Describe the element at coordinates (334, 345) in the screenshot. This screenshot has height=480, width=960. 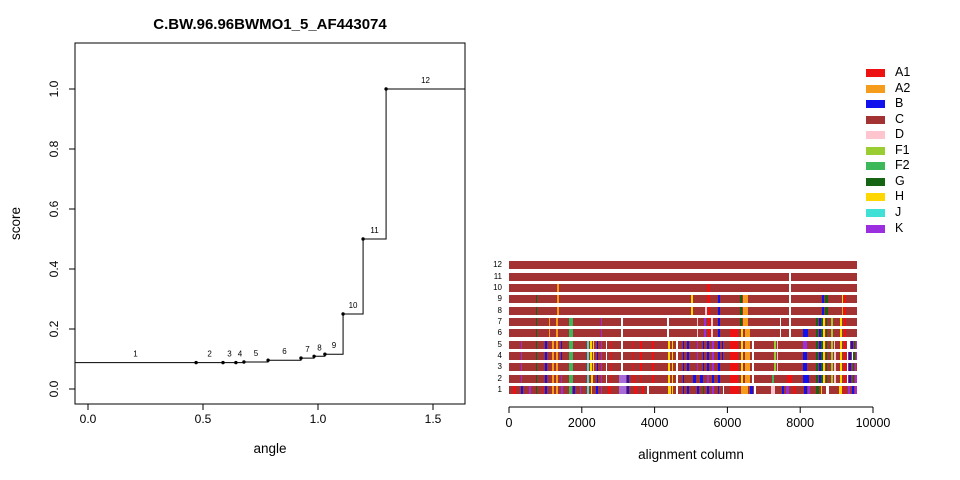
I see `segment-label: 9` at that location.